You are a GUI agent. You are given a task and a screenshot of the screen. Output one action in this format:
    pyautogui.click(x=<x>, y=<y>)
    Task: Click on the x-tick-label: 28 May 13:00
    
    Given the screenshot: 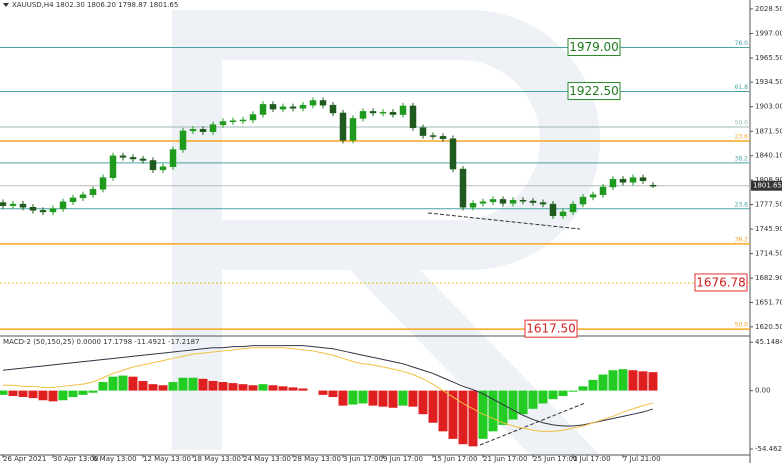 What is the action you would take?
    pyautogui.click(x=317, y=459)
    